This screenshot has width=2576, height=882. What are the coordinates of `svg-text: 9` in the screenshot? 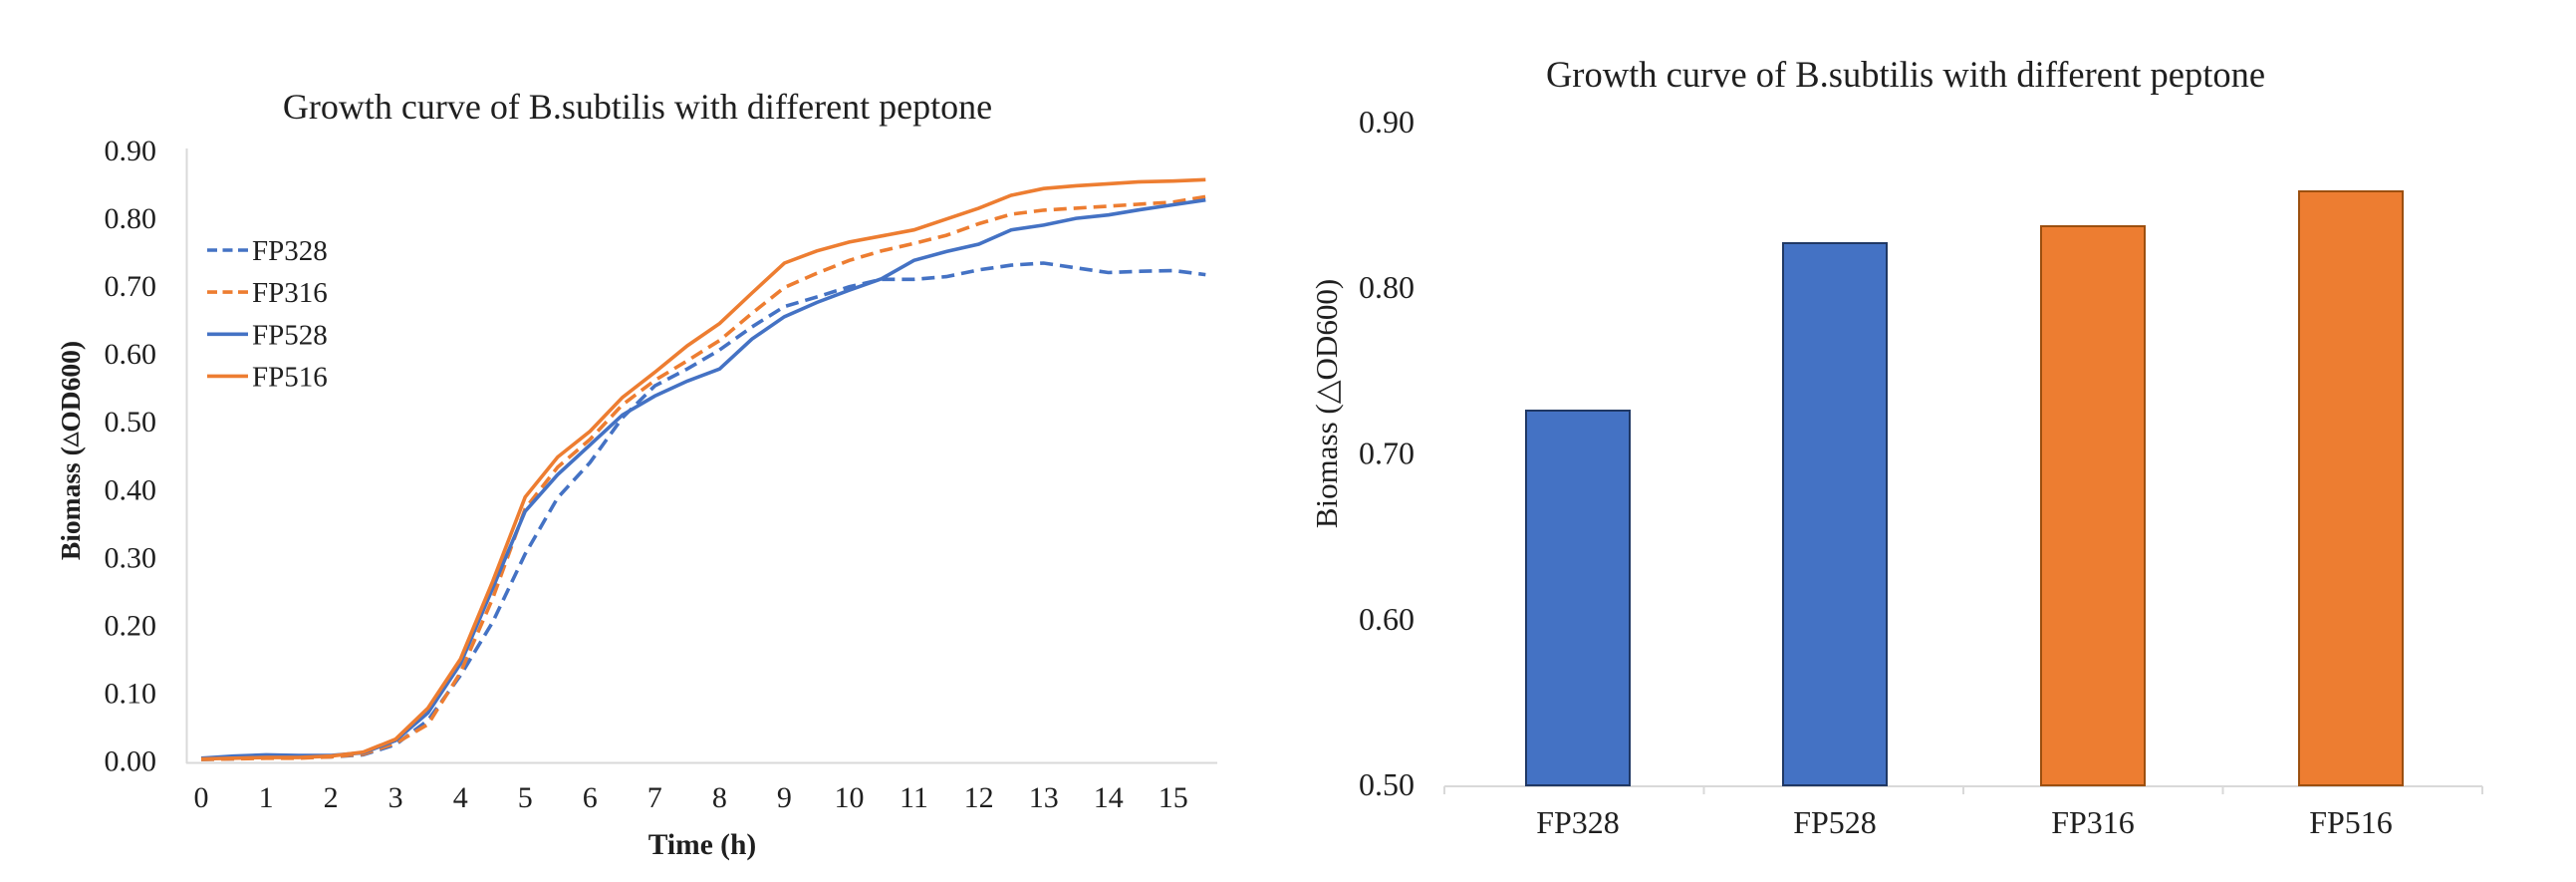 It's located at (784, 797).